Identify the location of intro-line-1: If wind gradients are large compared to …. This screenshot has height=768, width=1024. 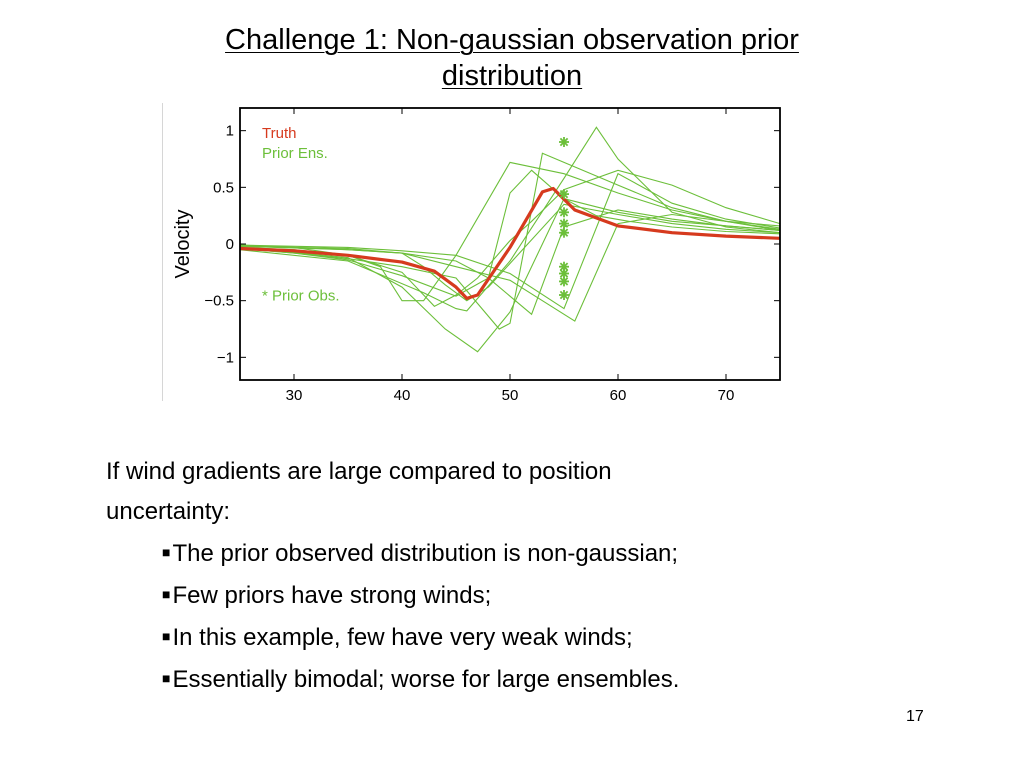
(359, 471).